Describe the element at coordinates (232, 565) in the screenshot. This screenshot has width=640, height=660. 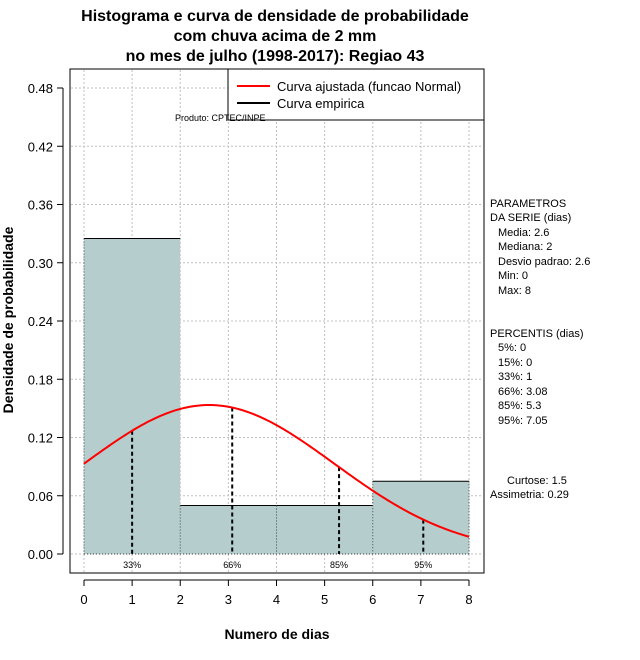
I see `percentile-label-1: 66%` at that location.